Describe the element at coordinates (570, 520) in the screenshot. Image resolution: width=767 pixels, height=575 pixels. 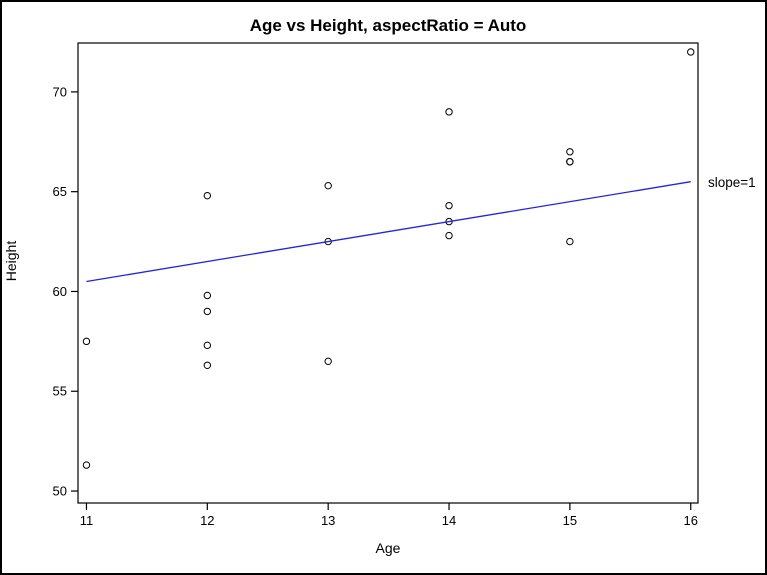
I see `x-tick-label: 15` at that location.